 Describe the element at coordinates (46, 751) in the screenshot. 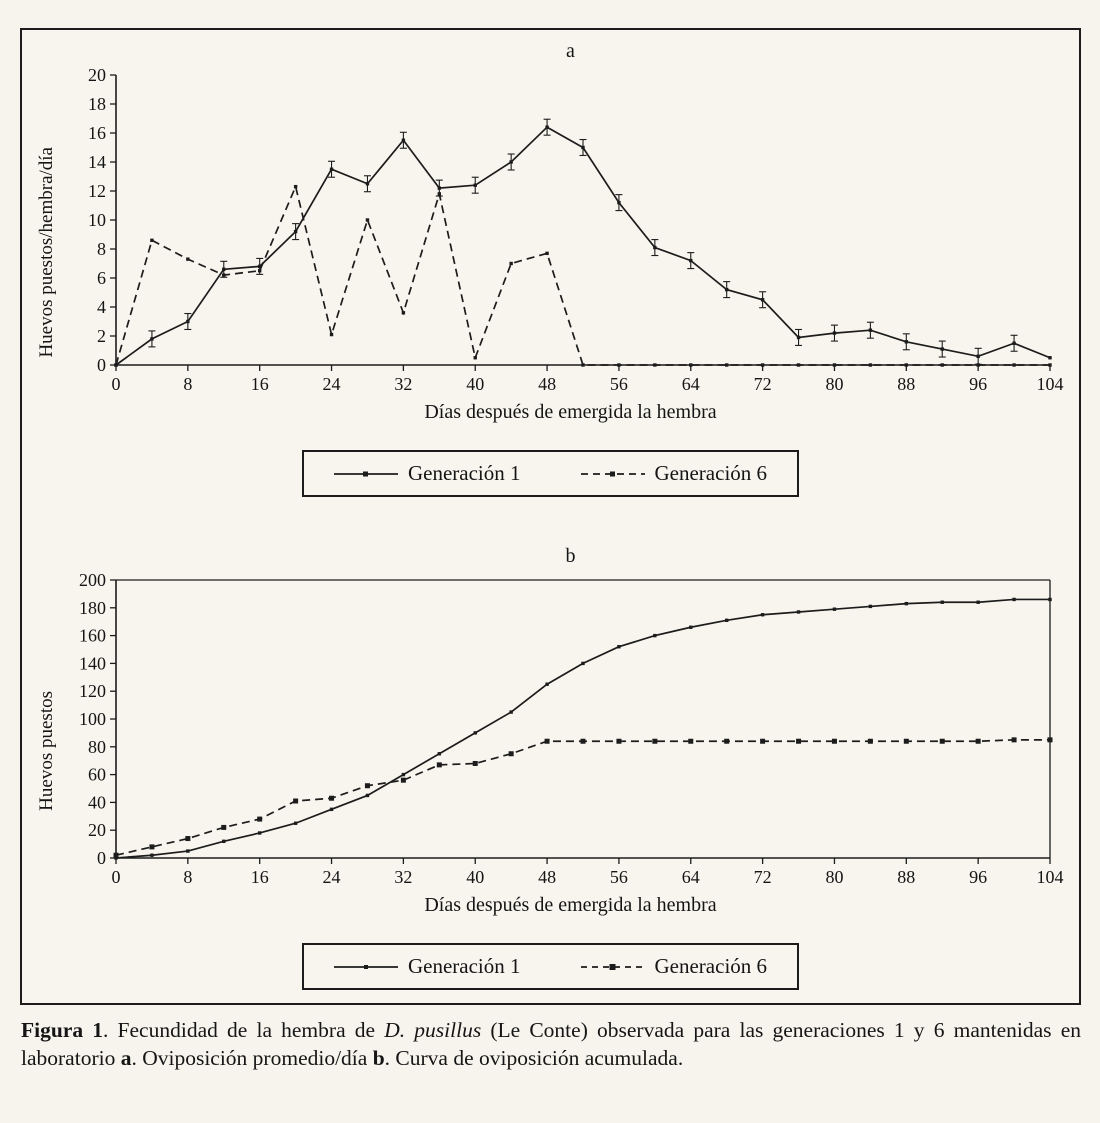

I see `chart-b-y-axis-label: Huevos puestos` at that location.